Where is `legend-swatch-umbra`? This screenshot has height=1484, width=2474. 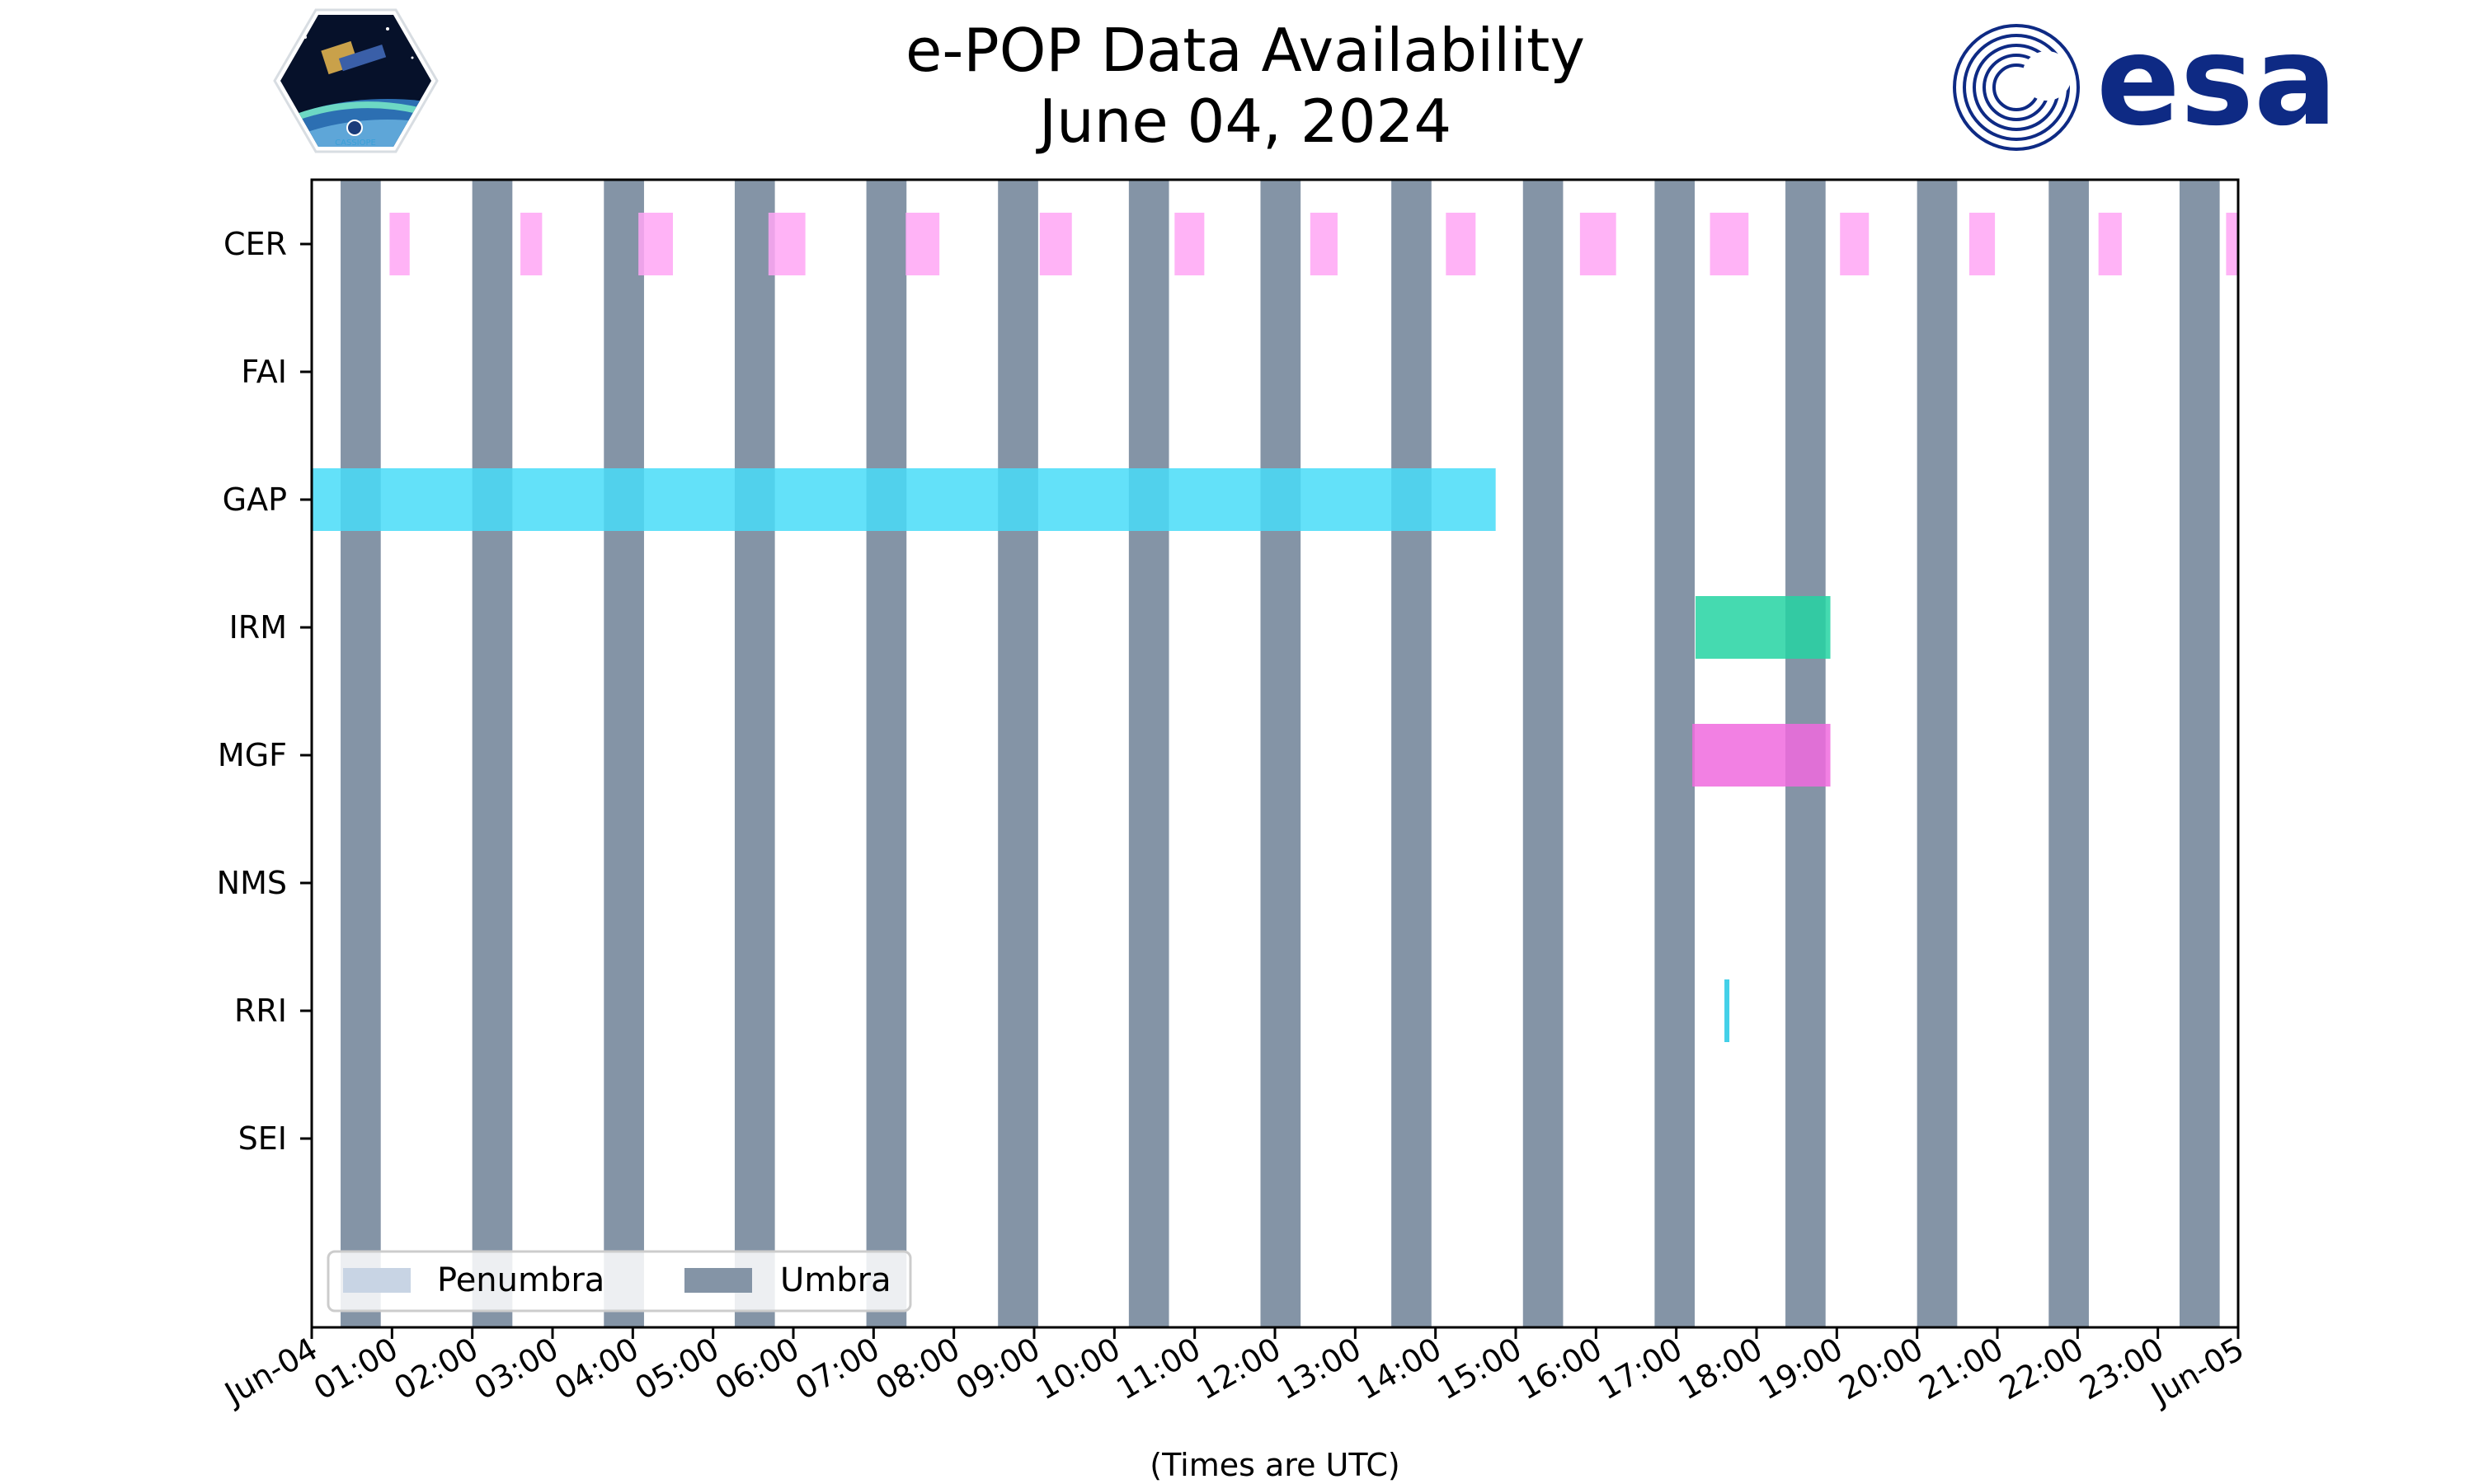
legend-swatch-umbra is located at coordinates (718, 1280).